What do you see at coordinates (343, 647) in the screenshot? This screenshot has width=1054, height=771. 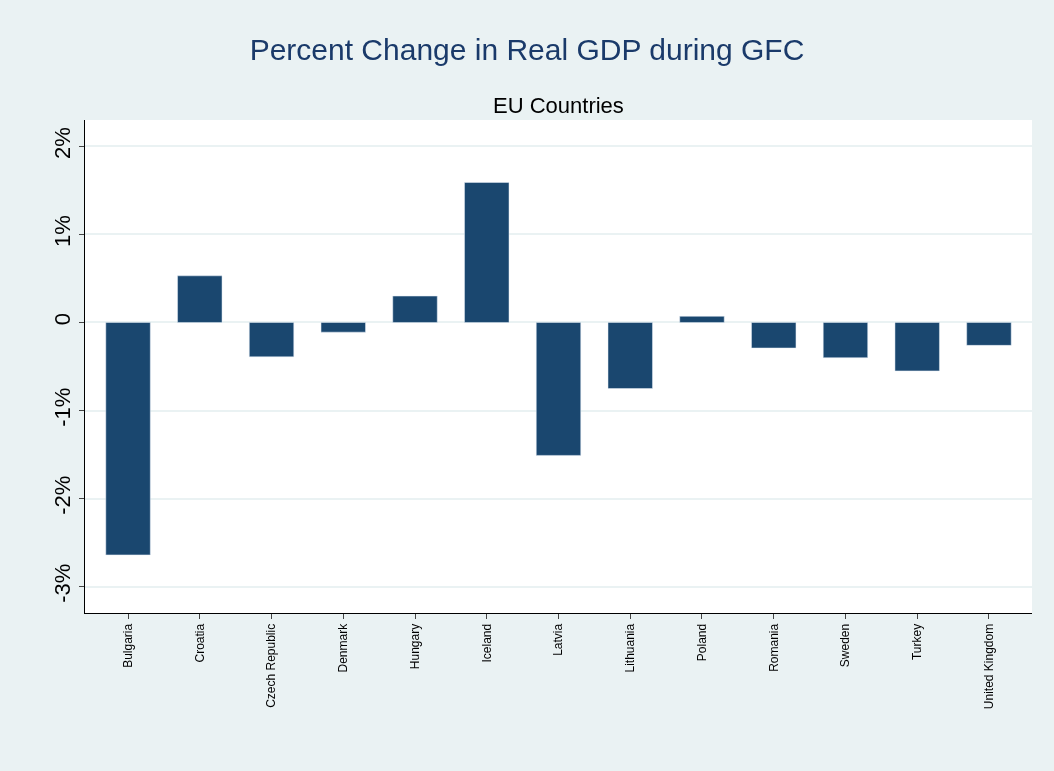 I see `x-tick-label: Denmark` at bounding box center [343, 647].